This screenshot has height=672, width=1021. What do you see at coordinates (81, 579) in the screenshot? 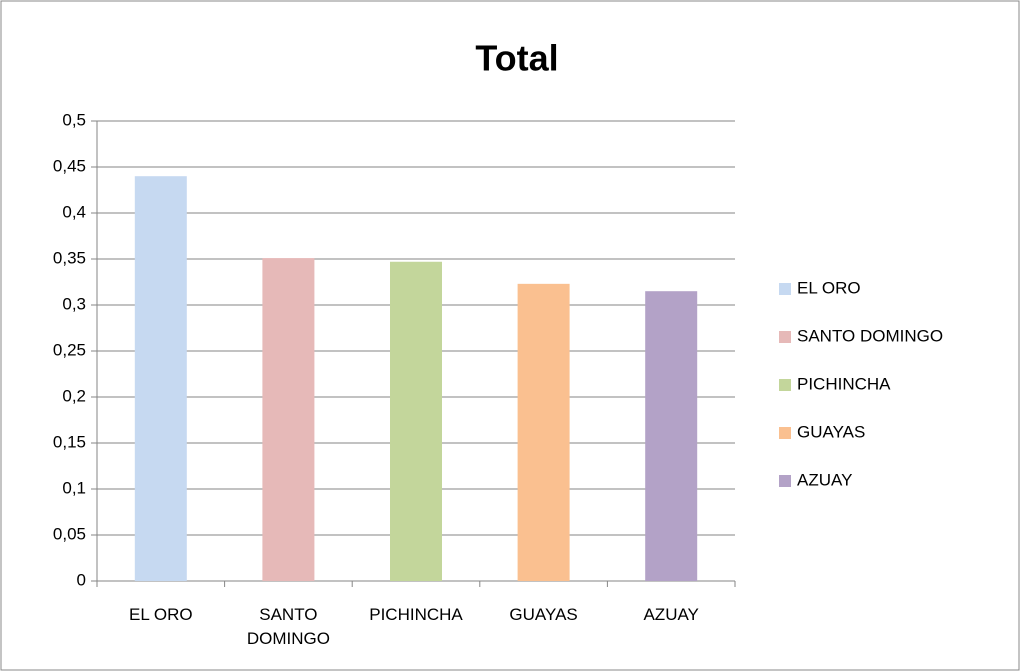
I see `y-tick-label: 0` at bounding box center [81, 579].